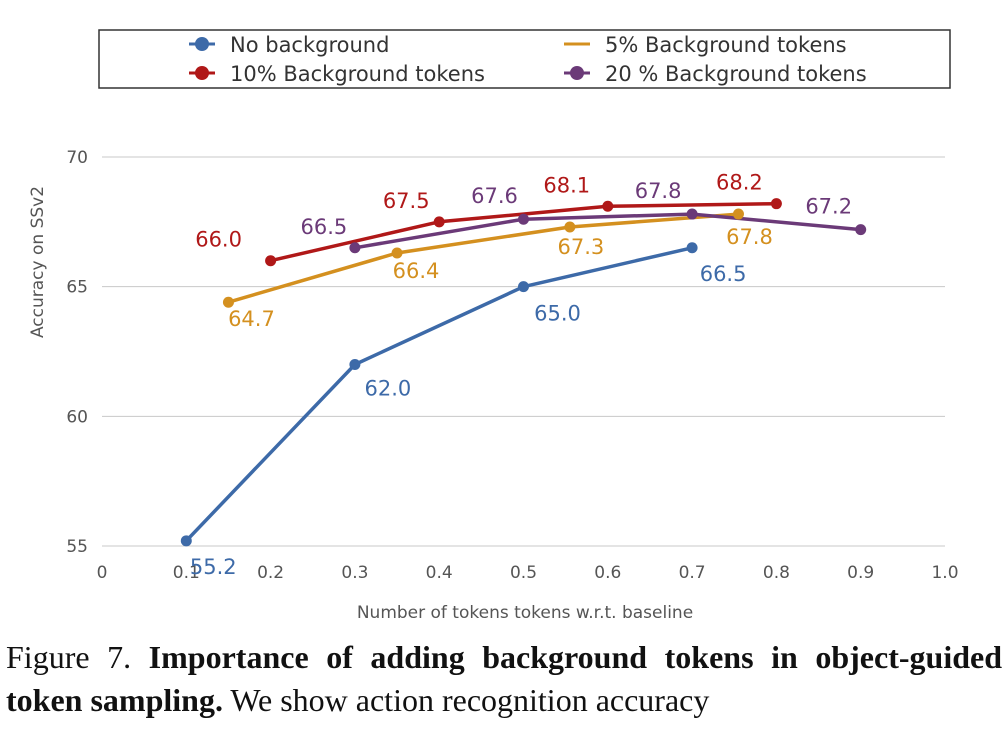  What do you see at coordinates (388, 388) in the screenshot?
I see `data-label: 62.0` at bounding box center [388, 388].